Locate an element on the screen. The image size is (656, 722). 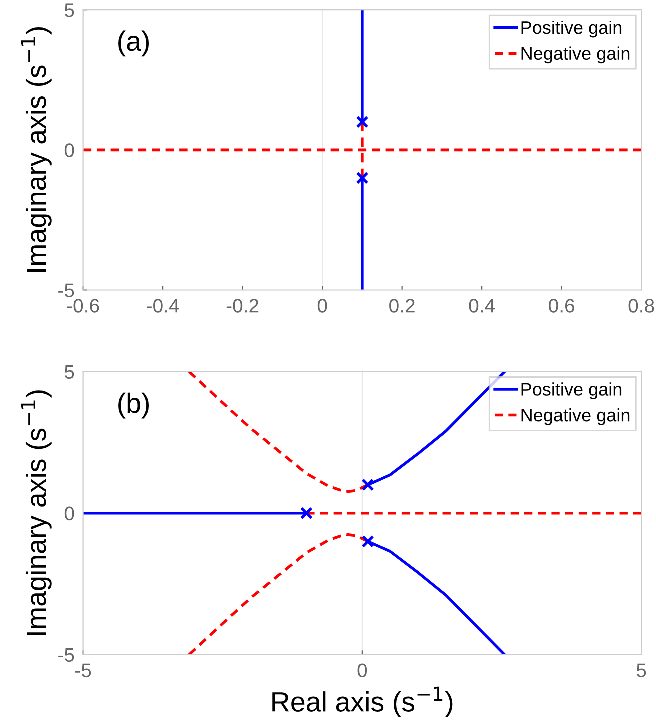
x-tick-label: 5 is located at coordinates (641, 671).